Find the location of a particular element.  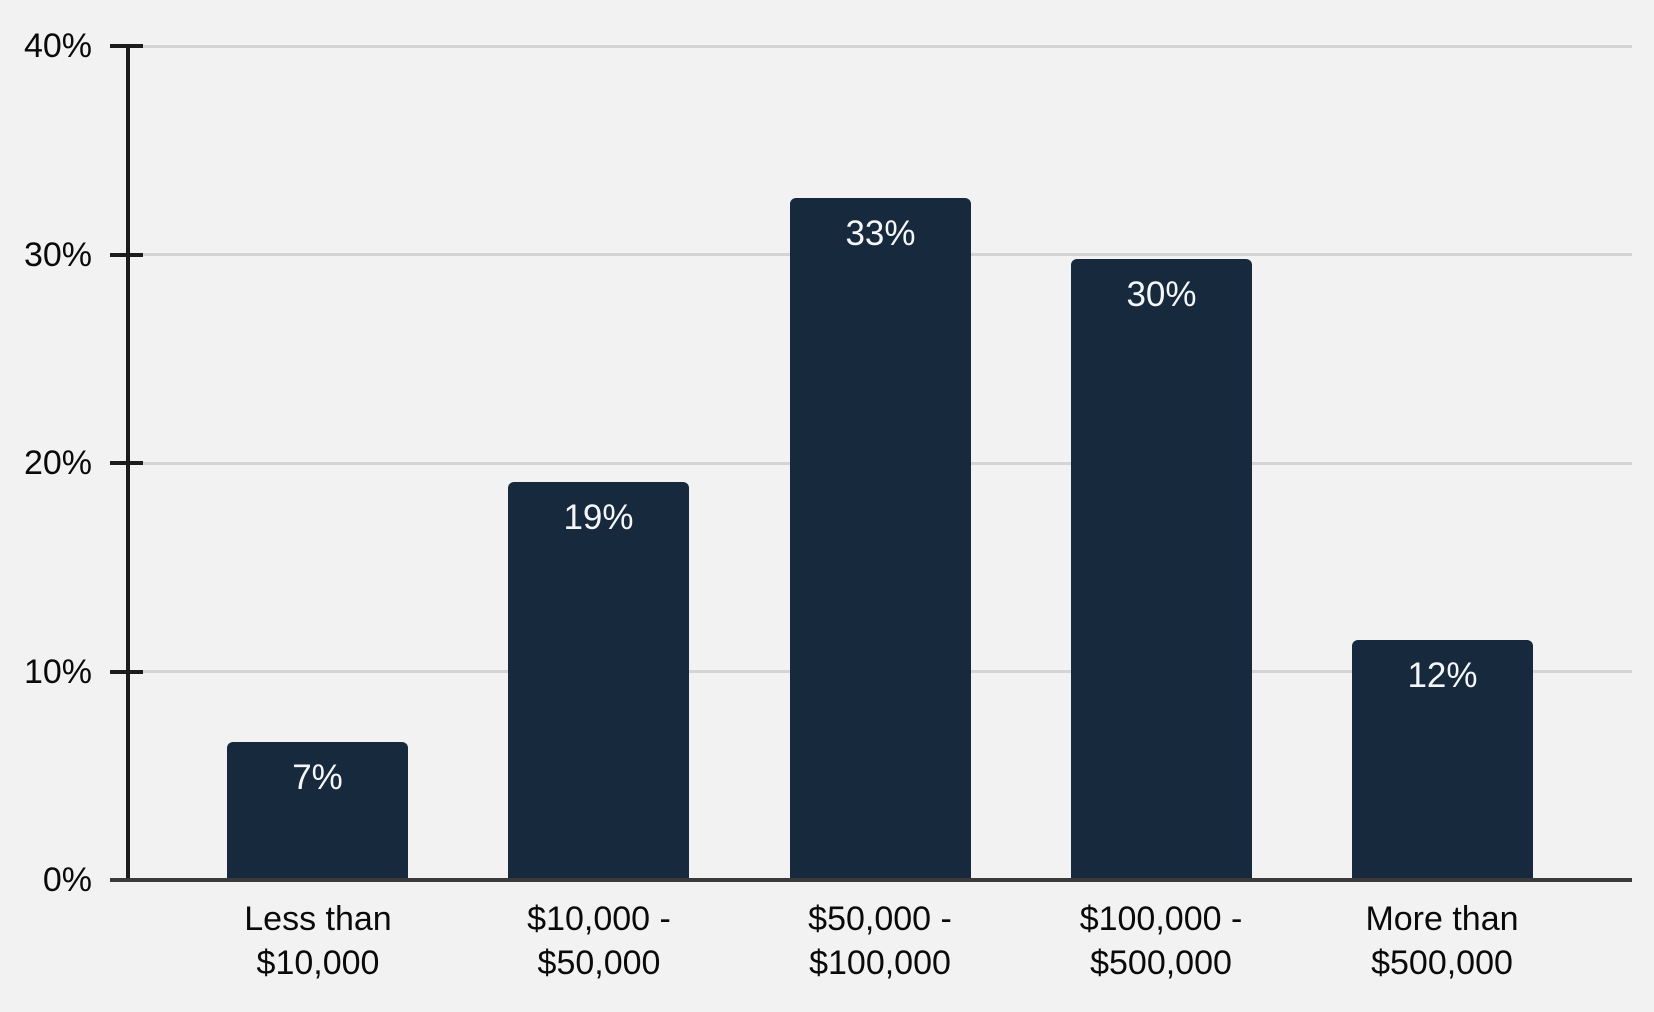

y-tick-label: 20% is located at coordinates (57, 463).